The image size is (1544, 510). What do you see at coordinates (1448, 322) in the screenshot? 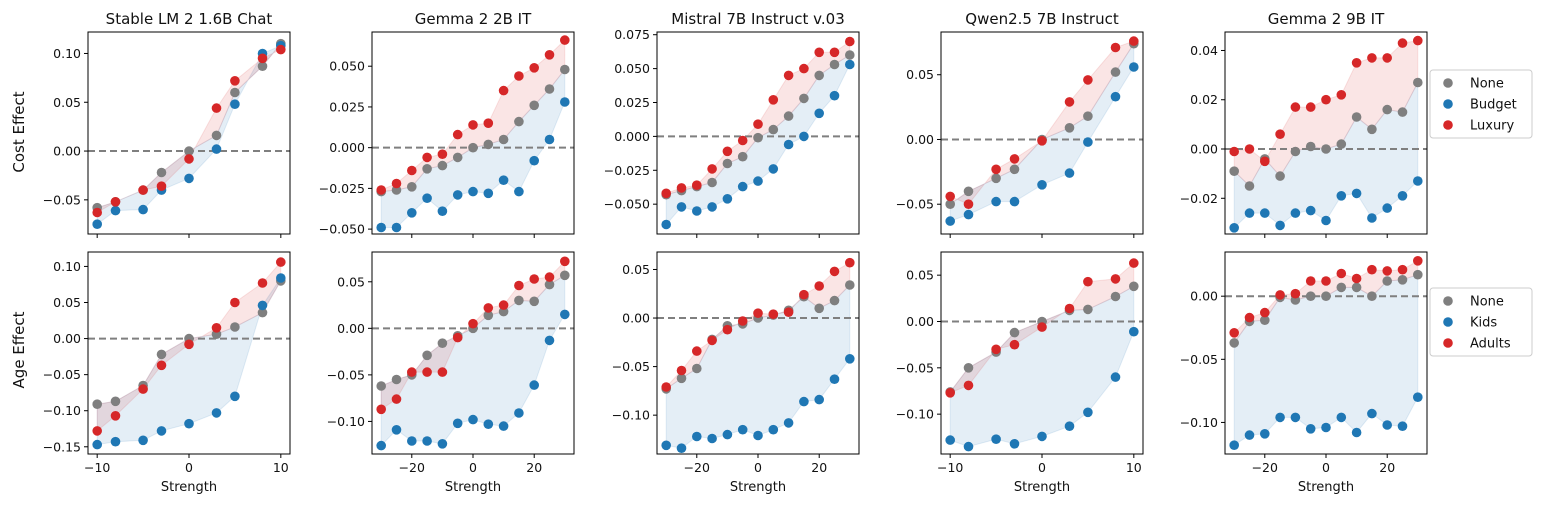
I see `legend-marker-kids` at bounding box center [1448, 322].